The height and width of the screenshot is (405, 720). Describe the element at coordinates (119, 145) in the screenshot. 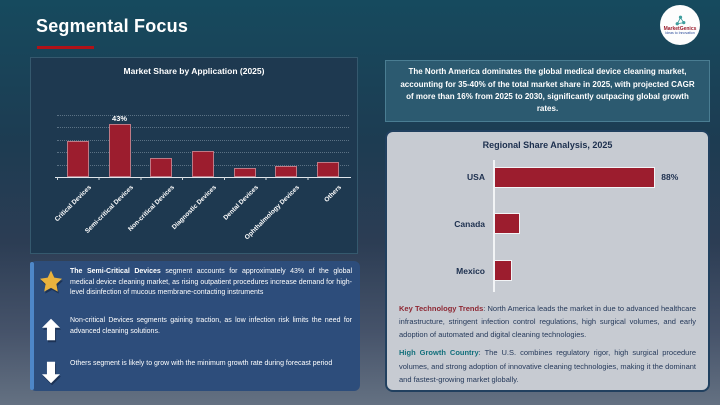

I see `bar: 43%` at that location.